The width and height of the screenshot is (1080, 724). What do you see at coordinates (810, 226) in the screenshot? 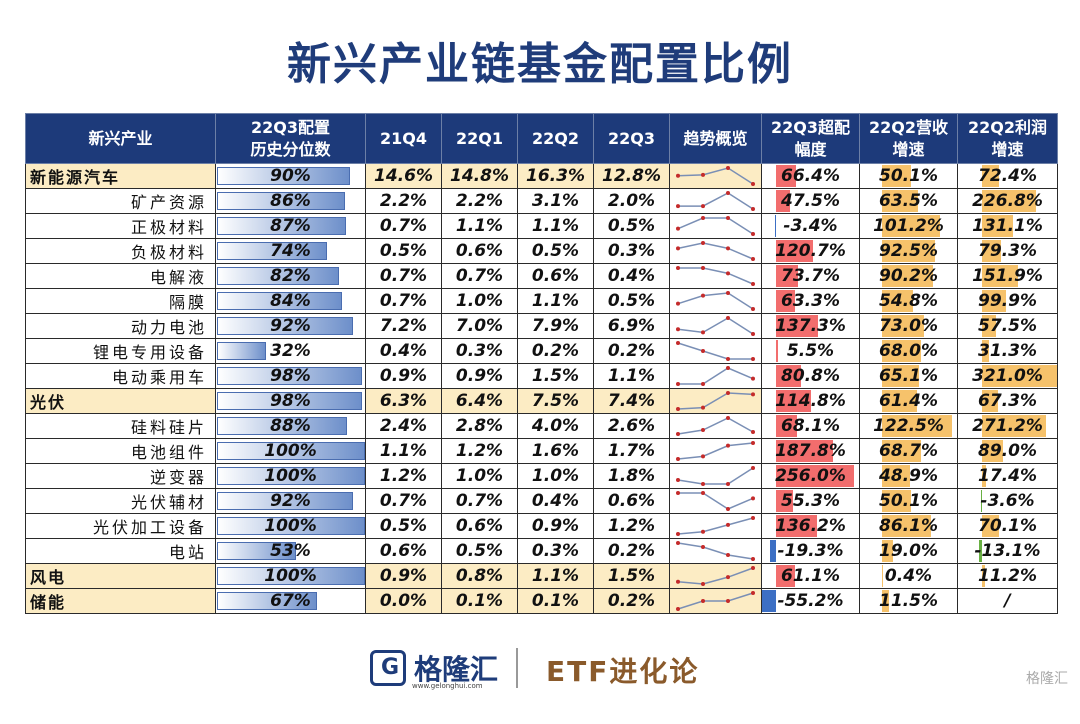
I see `overweight-value: -3.4%` at bounding box center [810, 226].